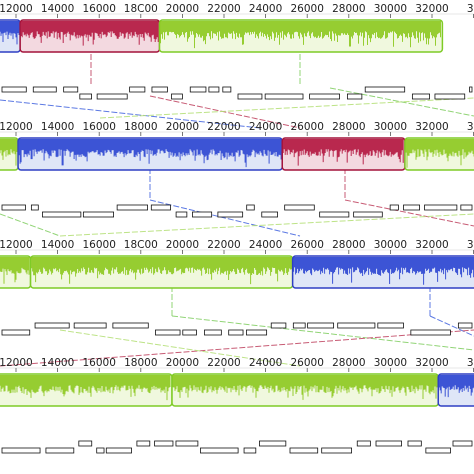 The height and width of the screenshot is (474, 474). I want to click on blue-connector, so click(130, 114).